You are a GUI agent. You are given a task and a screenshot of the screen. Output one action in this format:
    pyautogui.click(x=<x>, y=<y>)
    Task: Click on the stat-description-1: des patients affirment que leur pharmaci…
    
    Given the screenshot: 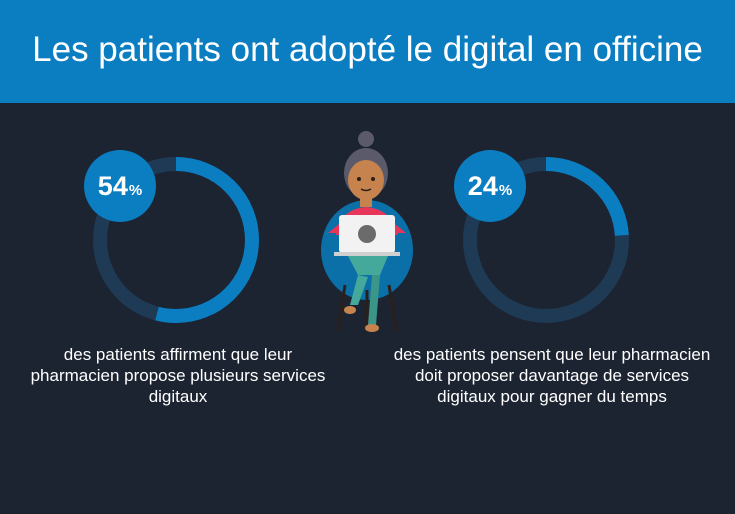 What is the action you would take?
    pyautogui.click(x=178, y=375)
    